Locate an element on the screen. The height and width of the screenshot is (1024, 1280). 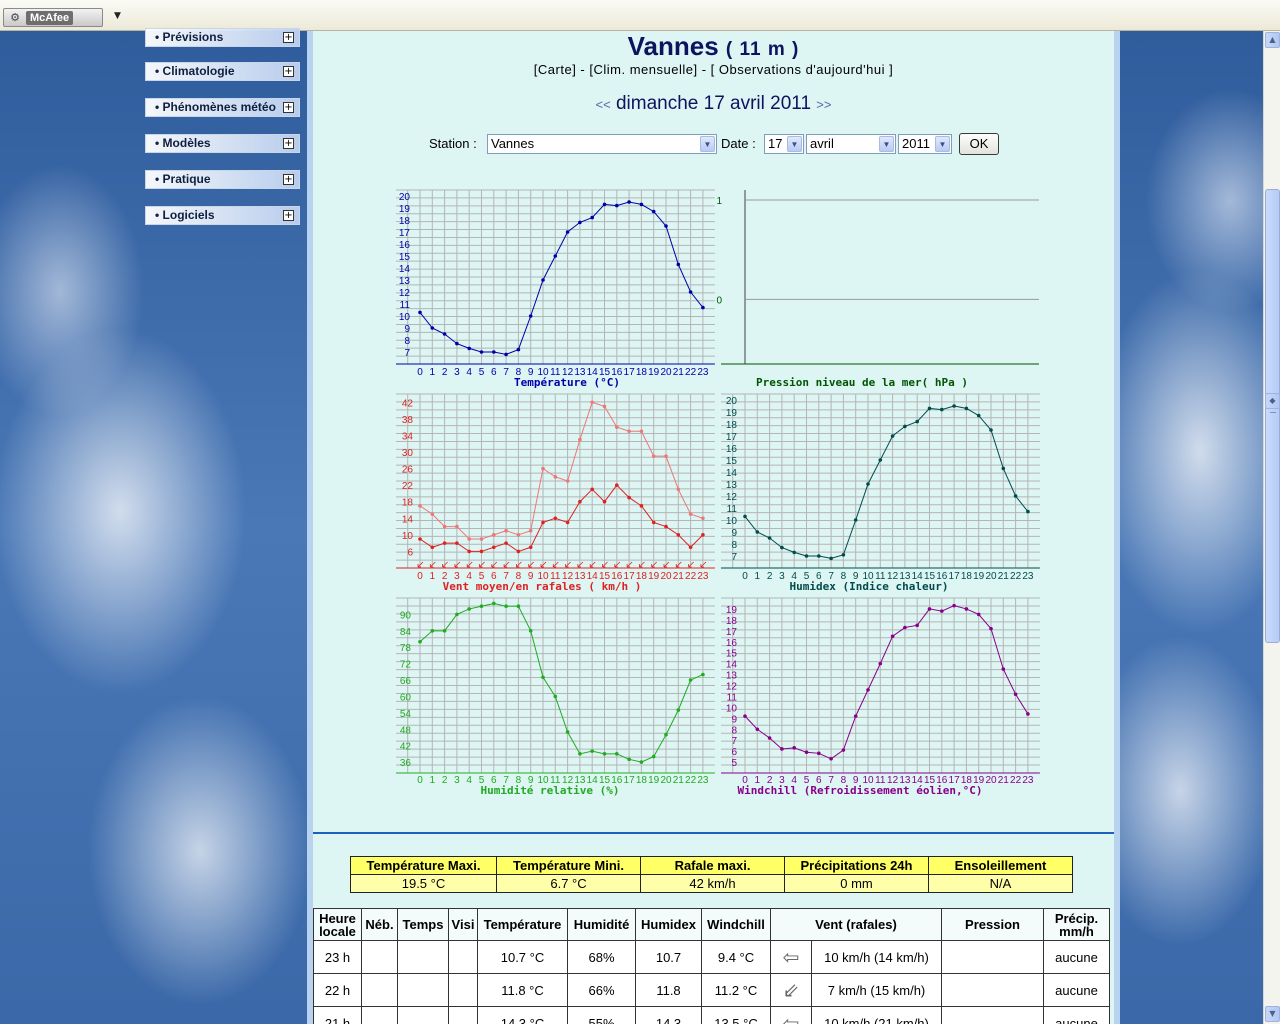
x-tick-label: 6 is located at coordinates (494, 576).